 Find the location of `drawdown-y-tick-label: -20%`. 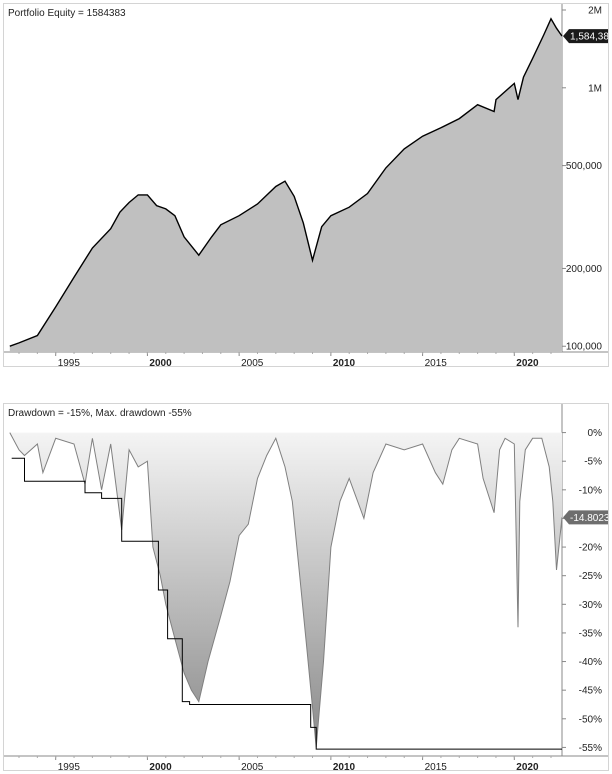

drawdown-y-tick-label: -20% is located at coordinates (590, 548).